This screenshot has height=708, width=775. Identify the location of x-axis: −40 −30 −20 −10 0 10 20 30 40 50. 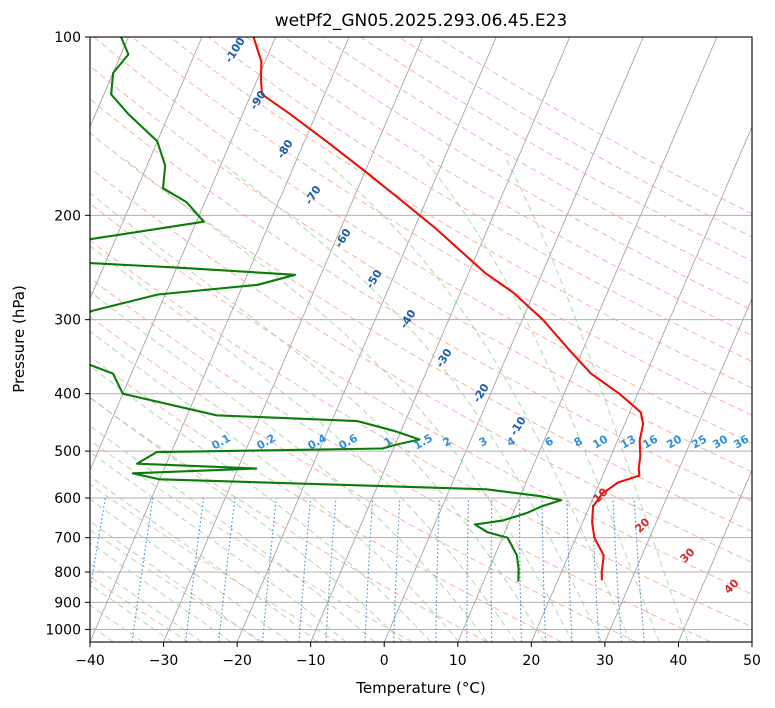
(418, 655).